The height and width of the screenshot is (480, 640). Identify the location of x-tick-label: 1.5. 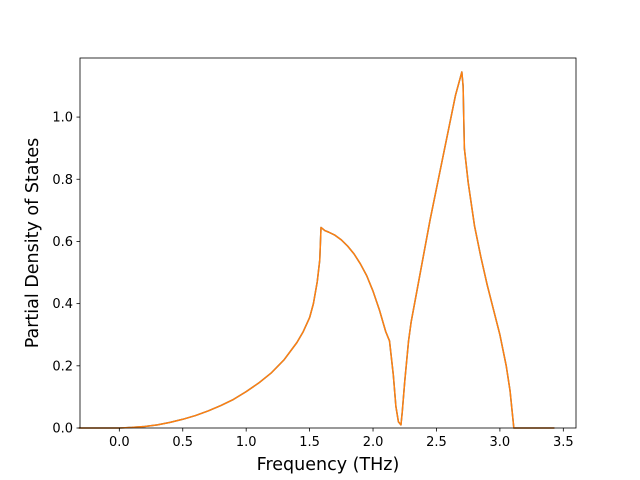
(309, 442).